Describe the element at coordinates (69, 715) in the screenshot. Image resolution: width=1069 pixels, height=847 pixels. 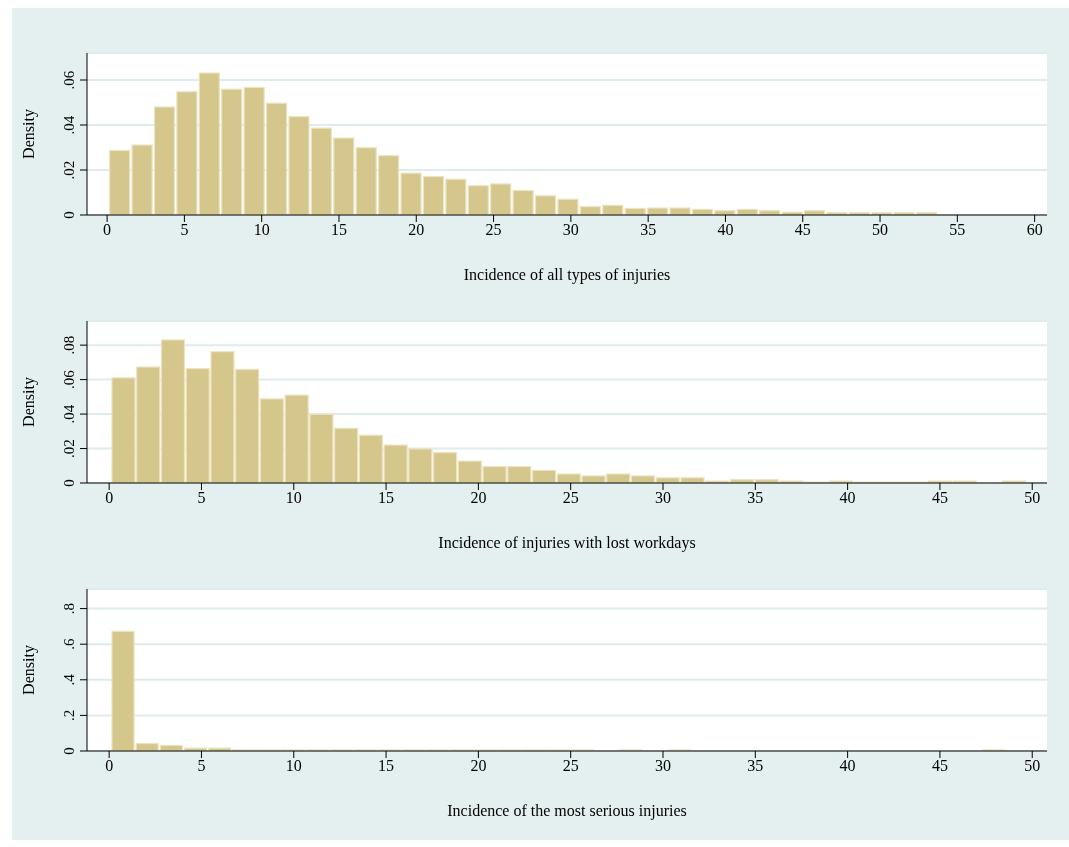
I see `y-tick-label: .2` at that location.